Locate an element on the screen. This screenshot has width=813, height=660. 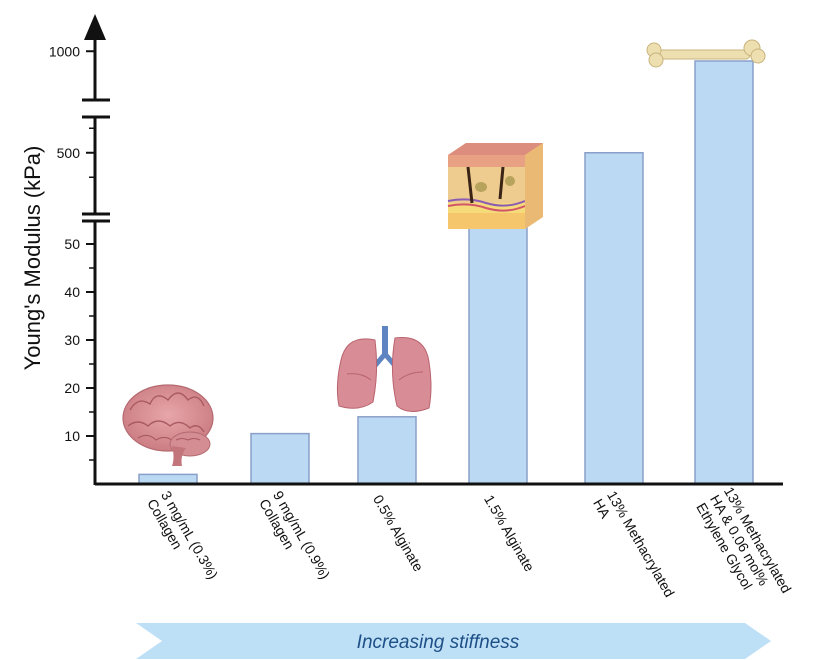
category-label: 0.5% Alginate is located at coordinates (398, 533).